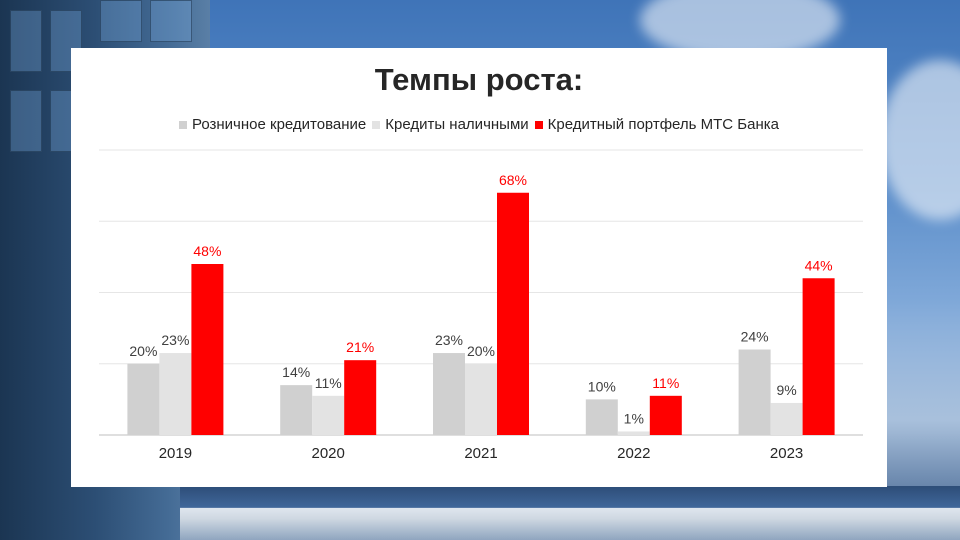 The image size is (960, 540). What do you see at coordinates (634, 418) in the screenshot?
I see `data-label: 1%` at bounding box center [634, 418].